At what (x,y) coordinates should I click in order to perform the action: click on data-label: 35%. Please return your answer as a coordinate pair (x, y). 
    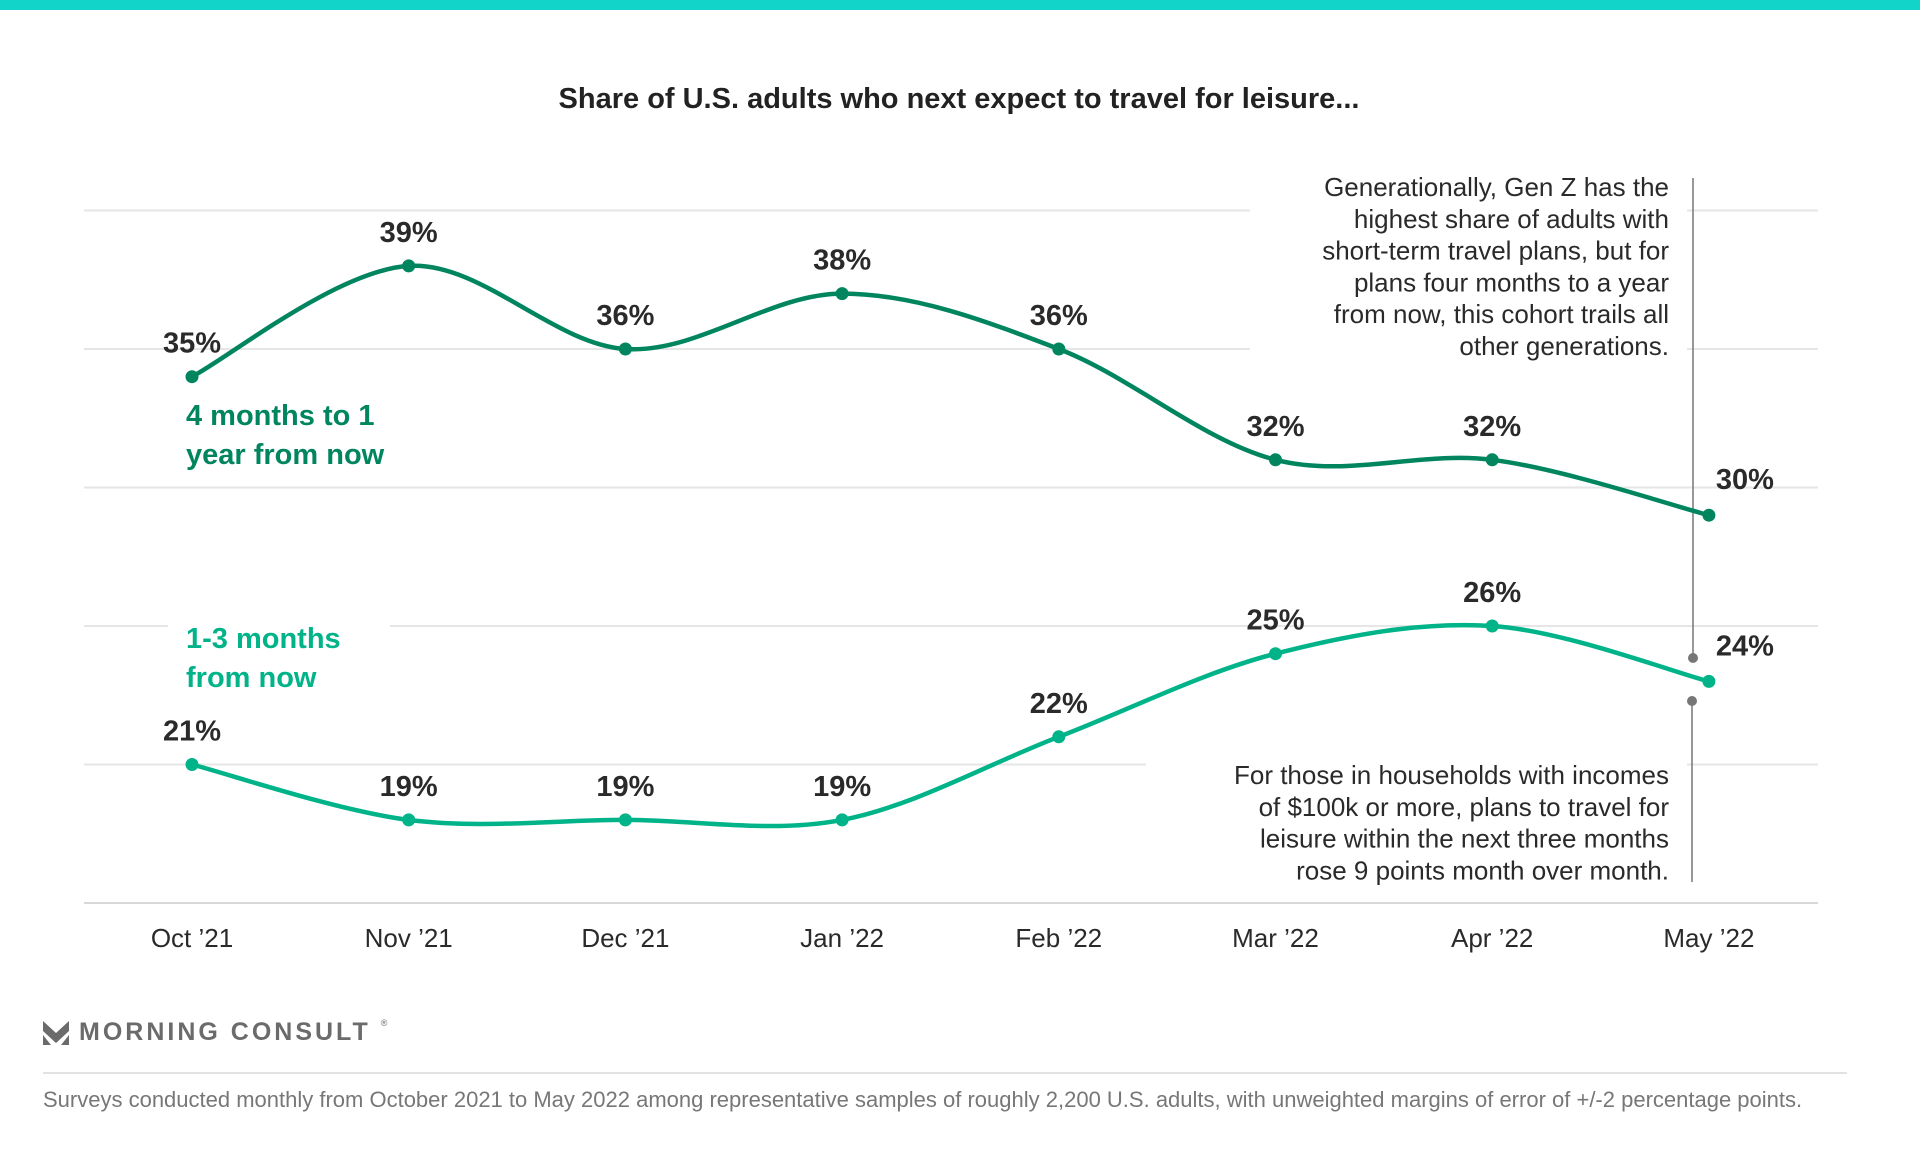
    Looking at the image, I should click on (192, 344).